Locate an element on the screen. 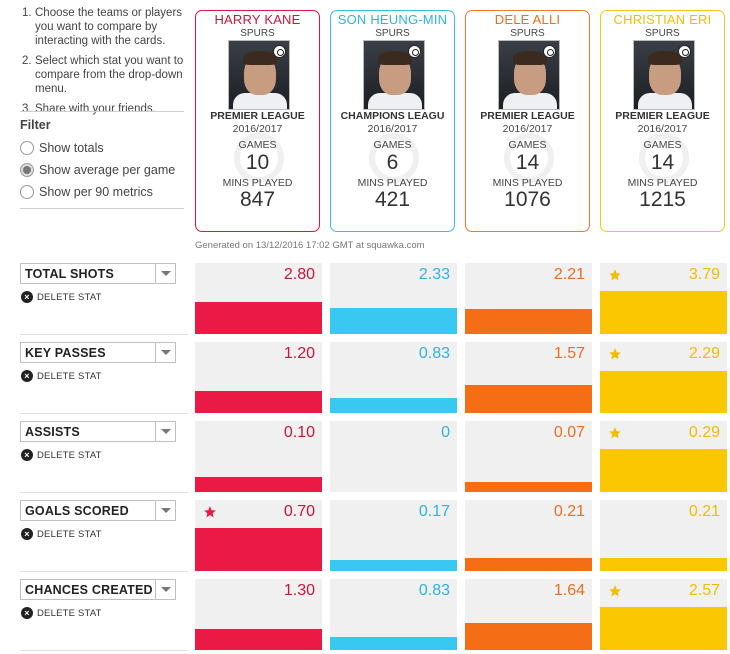 Image resolution: width=730 pixels, height=654 pixels. stat-cell: 1.64 is located at coordinates (528, 614).